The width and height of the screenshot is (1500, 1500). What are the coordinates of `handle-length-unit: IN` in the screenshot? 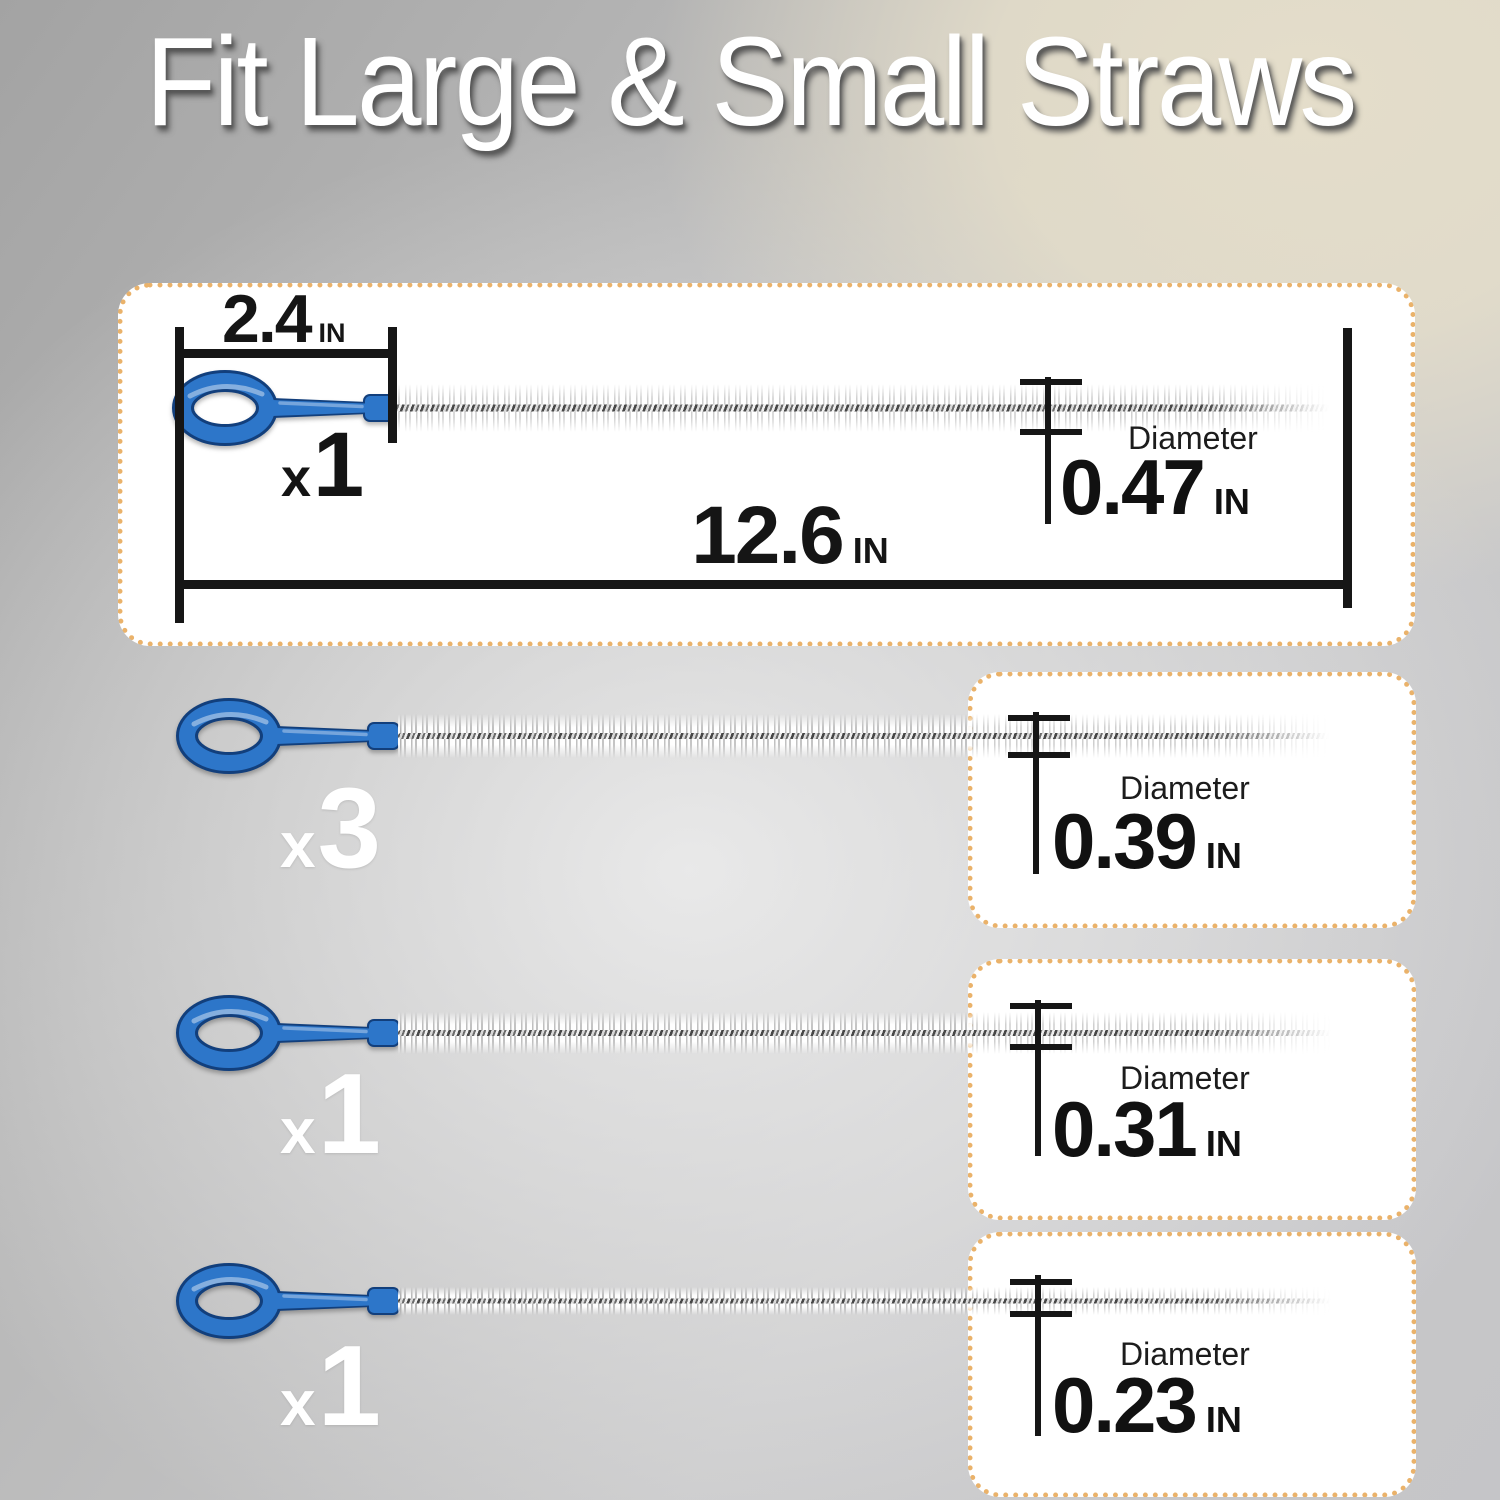 It's located at (332, 333).